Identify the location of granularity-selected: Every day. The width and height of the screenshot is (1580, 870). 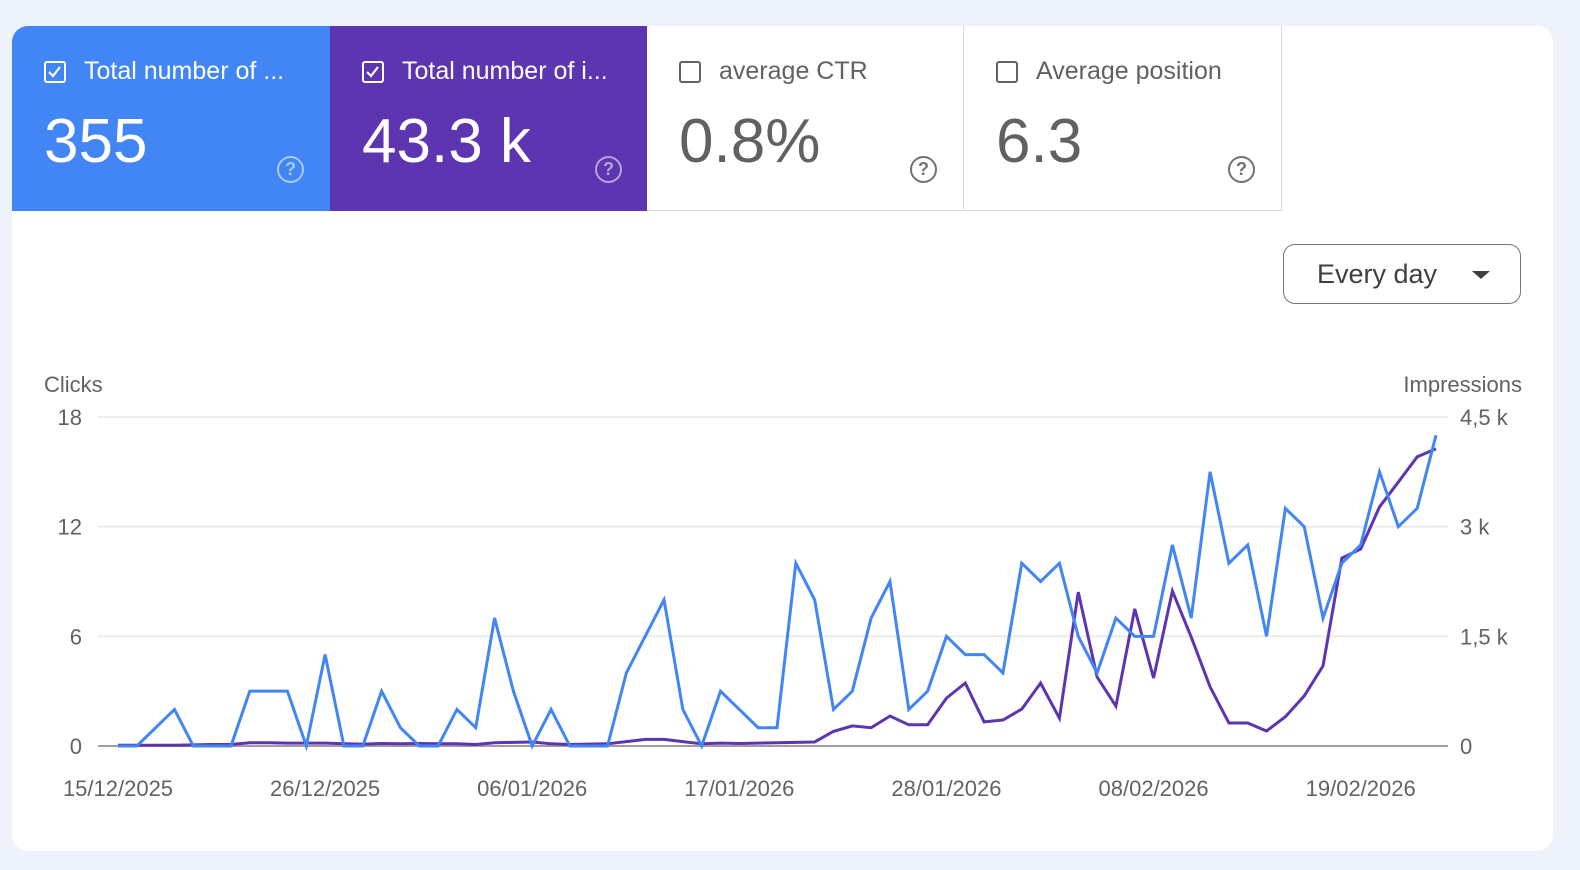
(1377, 274).